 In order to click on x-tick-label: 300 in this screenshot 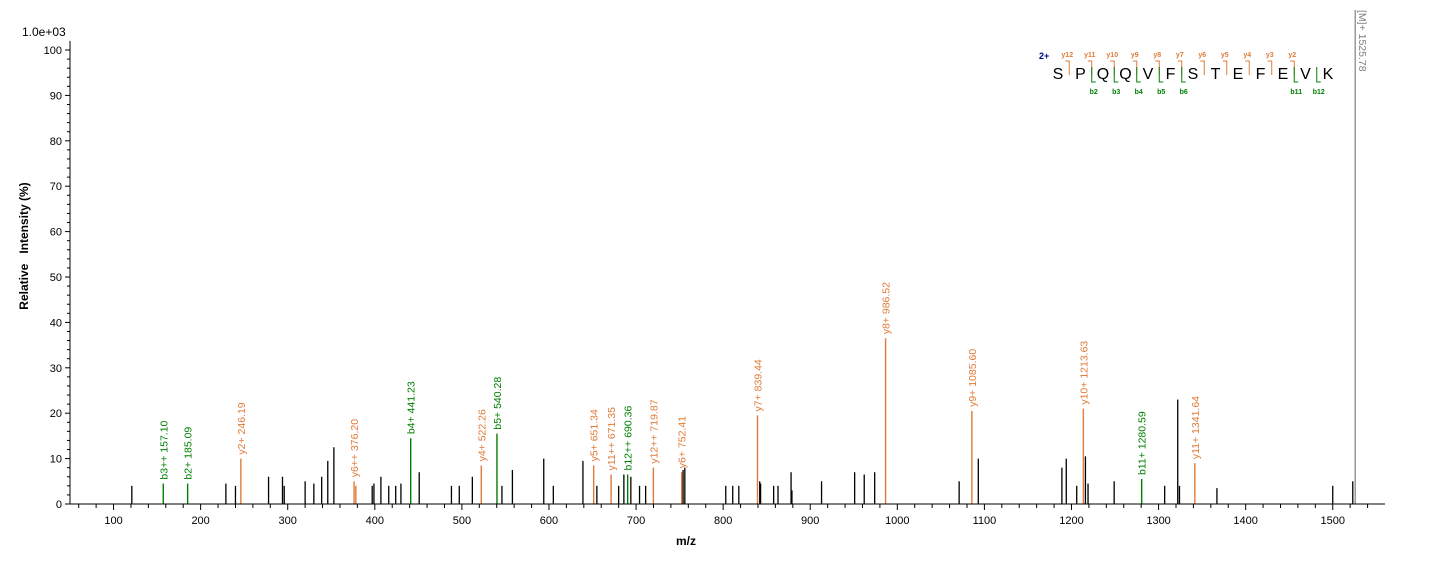, I will do `click(288, 521)`.